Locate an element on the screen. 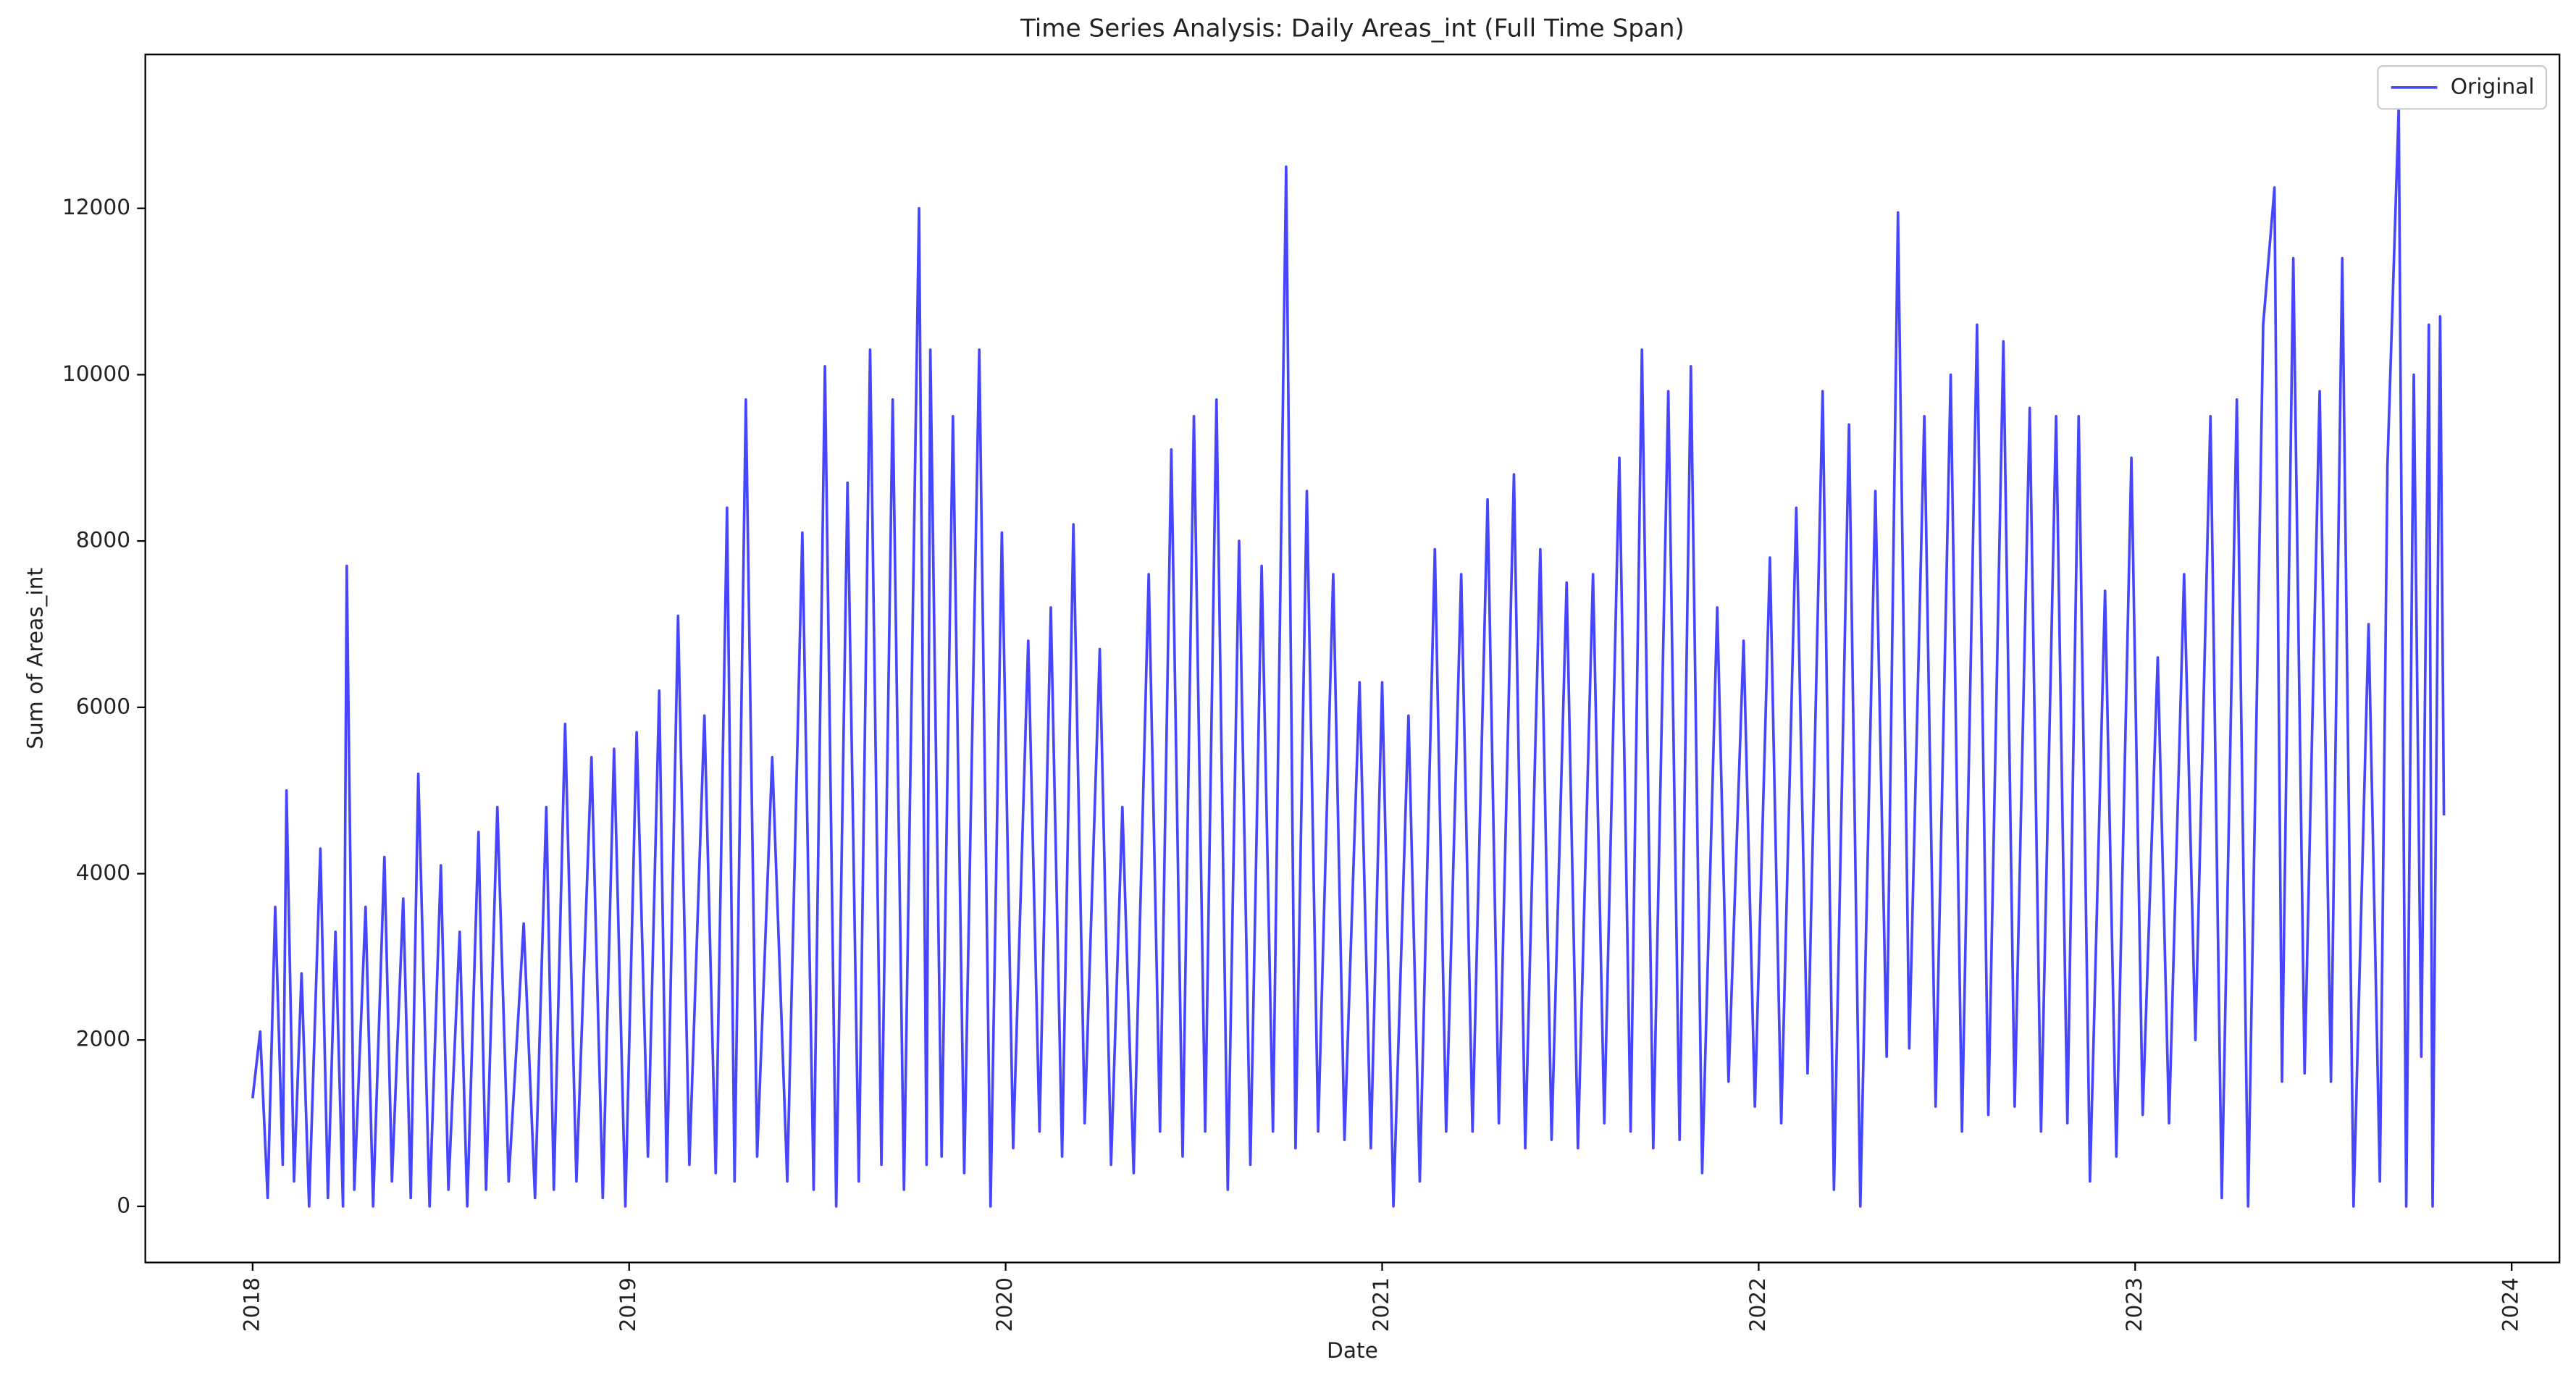  y-tick-label: 0 is located at coordinates (123, 1204).